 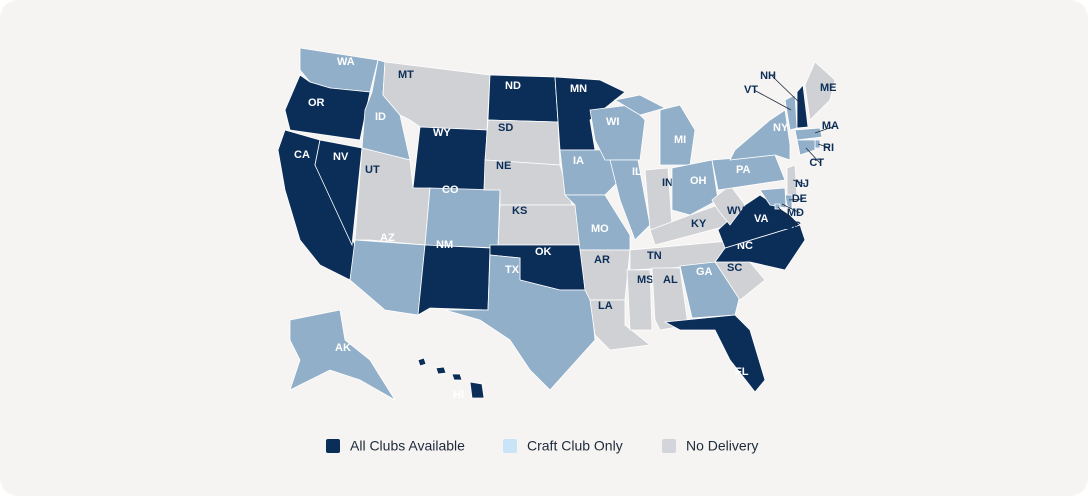 What do you see at coordinates (458, 395) in the screenshot?
I see `state-label: HI` at bounding box center [458, 395].